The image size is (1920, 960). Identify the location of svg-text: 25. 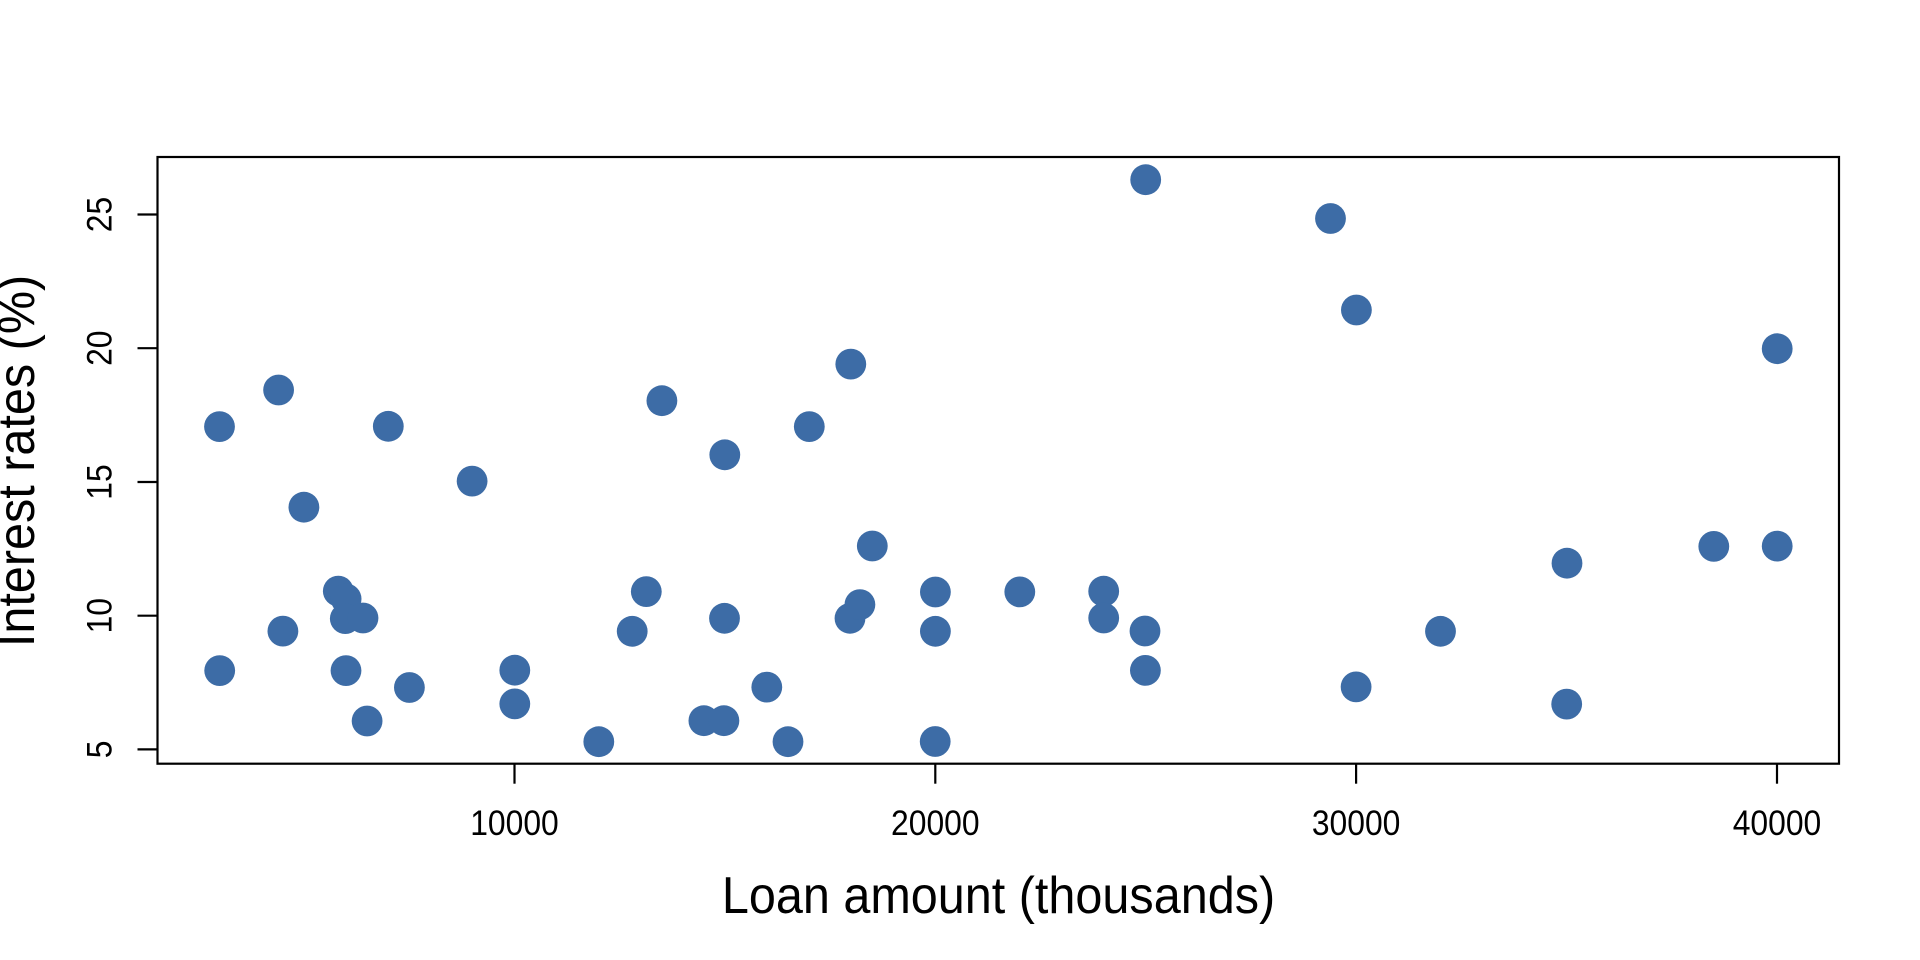
(100, 214).